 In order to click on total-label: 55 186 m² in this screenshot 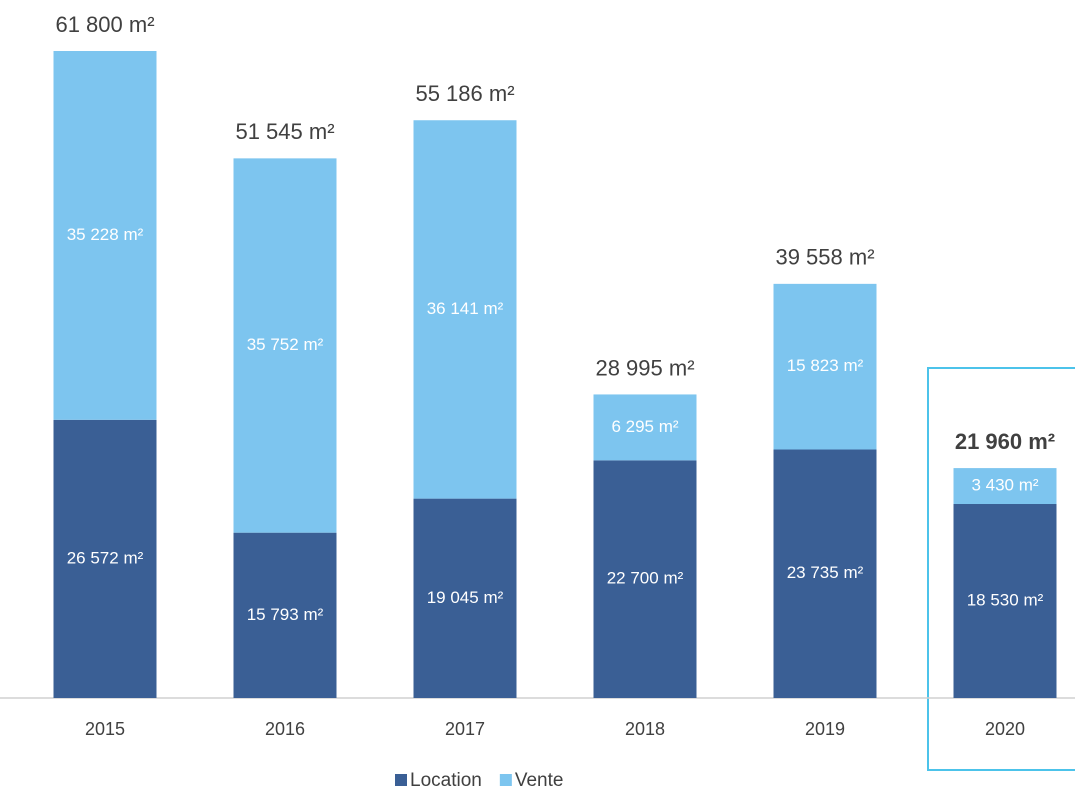, I will do `click(464, 93)`.